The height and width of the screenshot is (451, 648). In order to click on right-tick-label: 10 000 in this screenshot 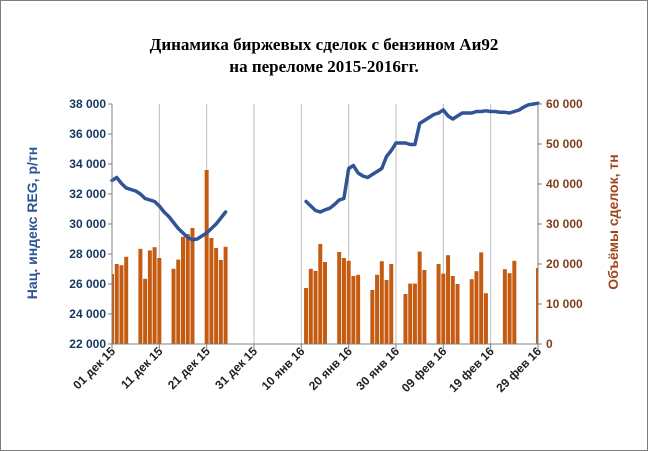, I will do `click(564, 304)`.